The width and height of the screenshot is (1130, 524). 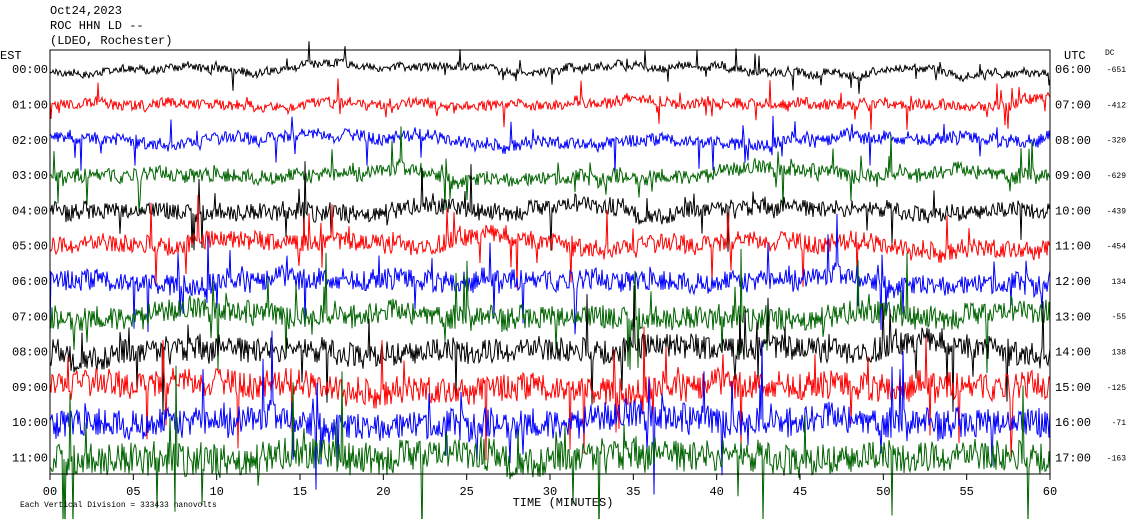 What do you see at coordinates (1073, 176) in the screenshot?
I see `right-time-label: 09:00` at bounding box center [1073, 176].